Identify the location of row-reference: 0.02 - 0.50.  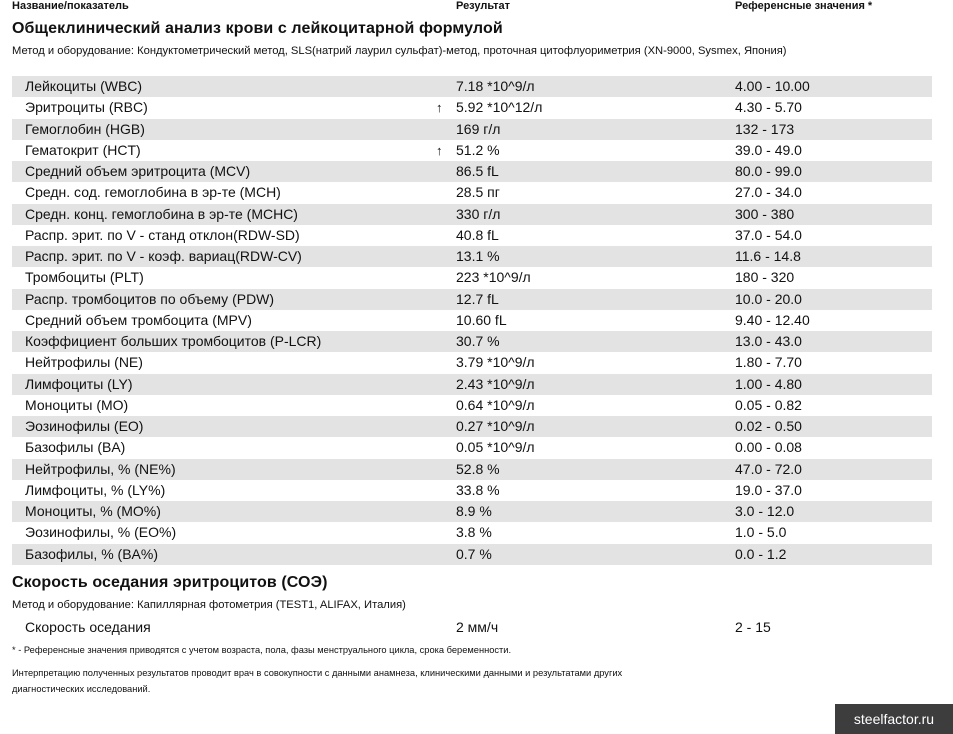
(768, 426).